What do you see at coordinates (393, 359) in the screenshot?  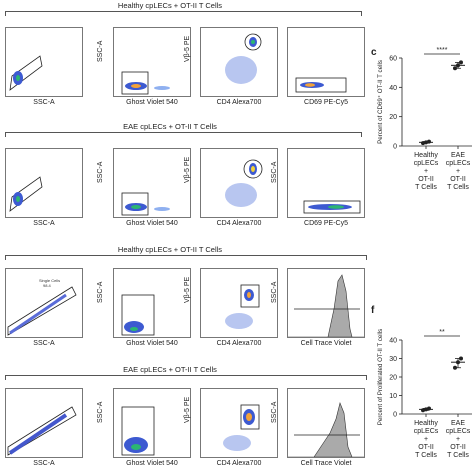 I see `y-tick-label: 30` at bounding box center [393, 359].